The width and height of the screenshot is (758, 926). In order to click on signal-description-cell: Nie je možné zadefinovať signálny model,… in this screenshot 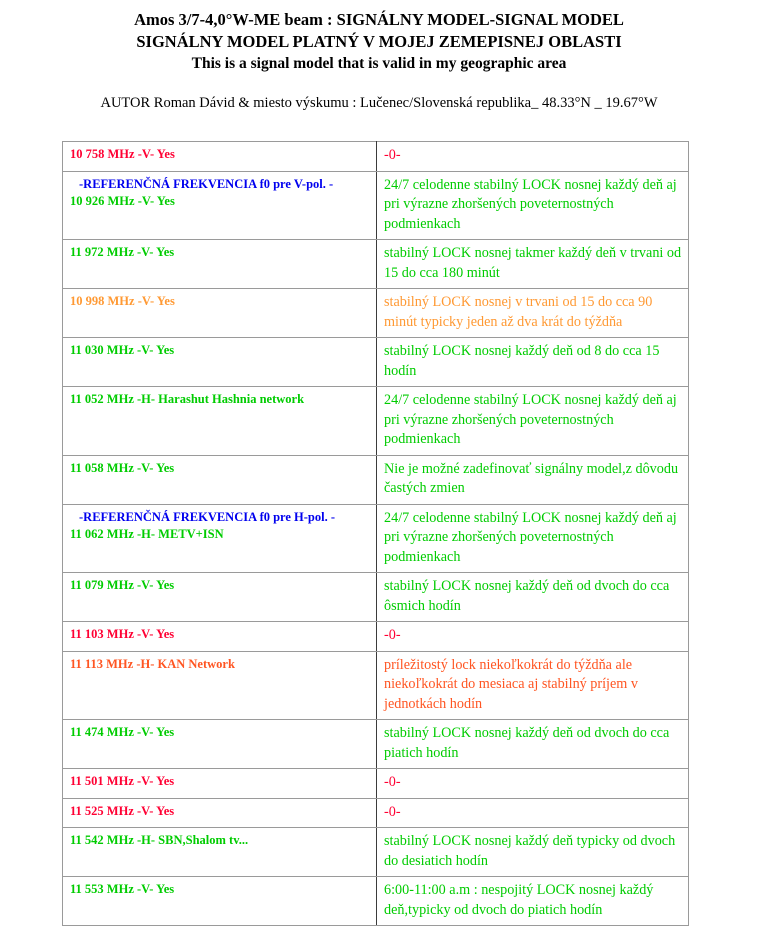, I will do `click(532, 479)`.